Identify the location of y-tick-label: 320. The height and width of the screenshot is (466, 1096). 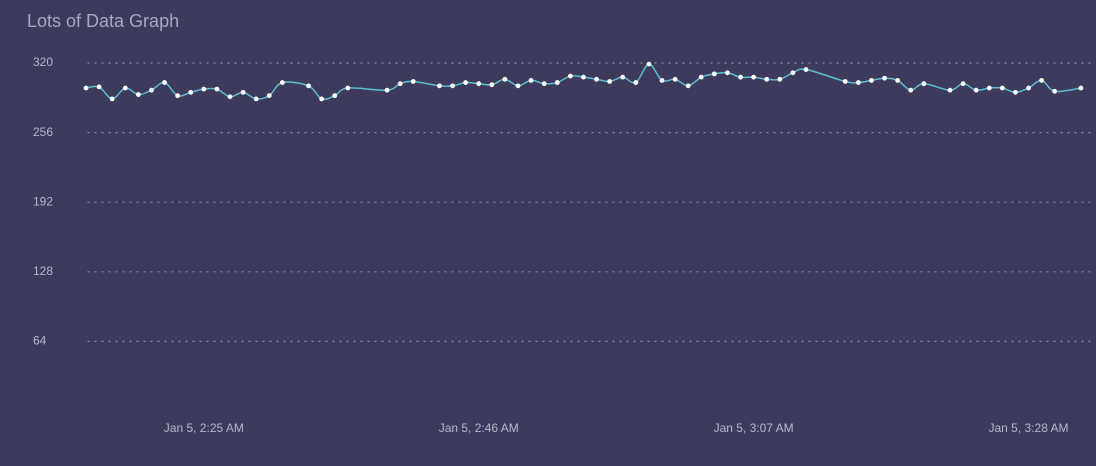
(43, 62).